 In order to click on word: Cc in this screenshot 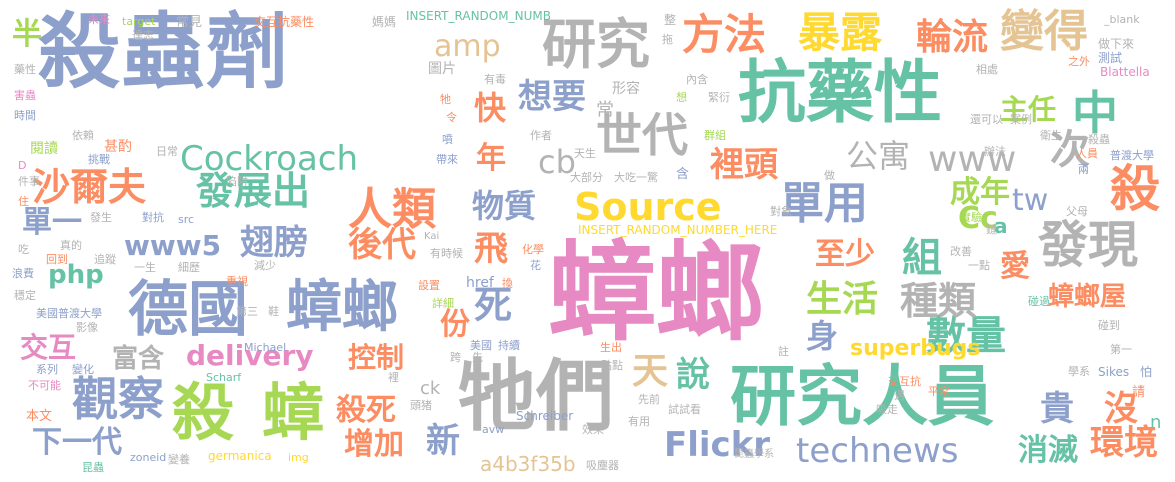, I will do `click(978, 218)`.